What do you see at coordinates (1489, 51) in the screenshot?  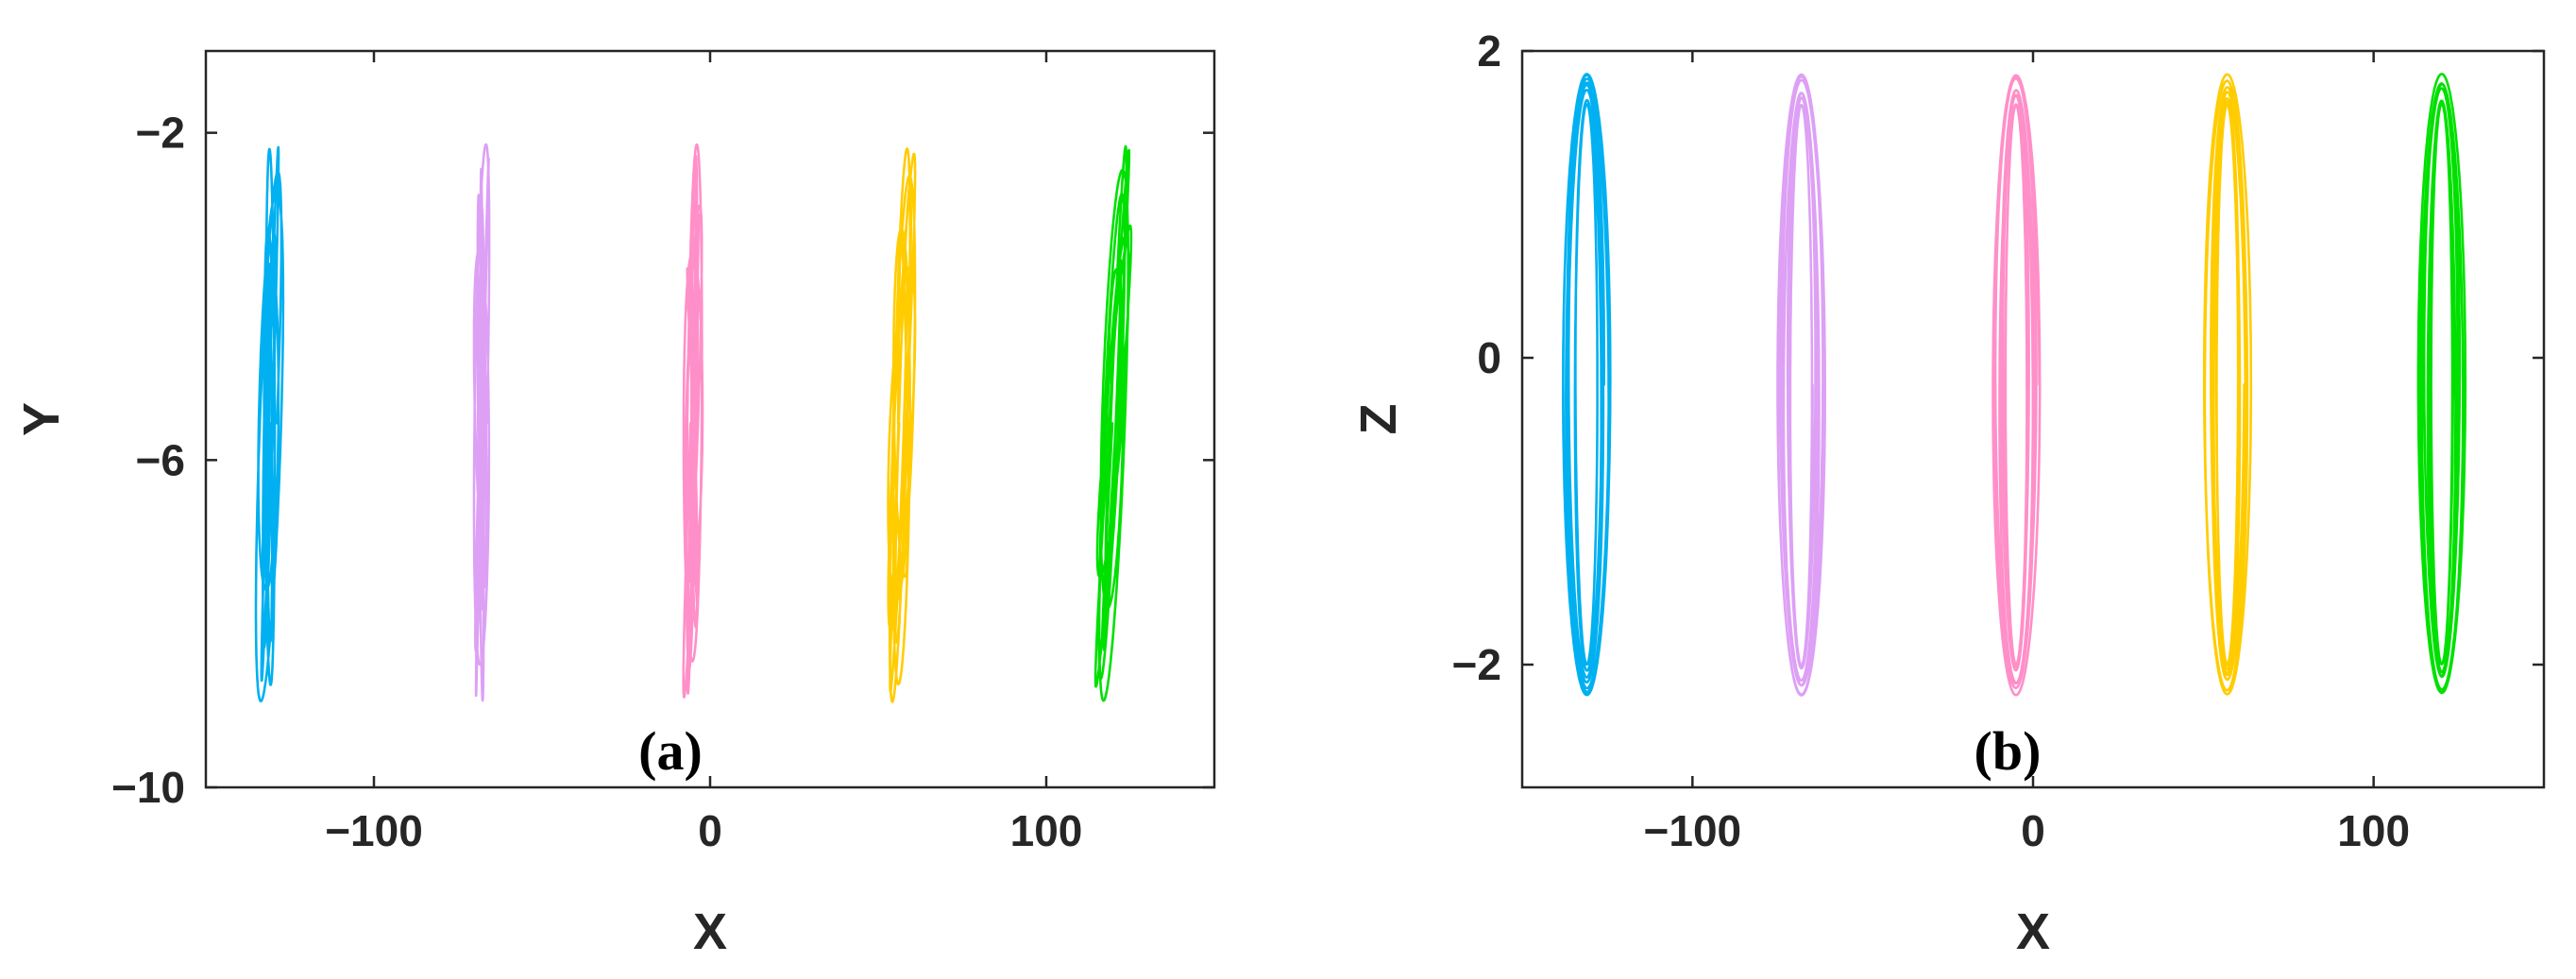 I see `panel-b-ytick-label: 2` at bounding box center [1489, 51].